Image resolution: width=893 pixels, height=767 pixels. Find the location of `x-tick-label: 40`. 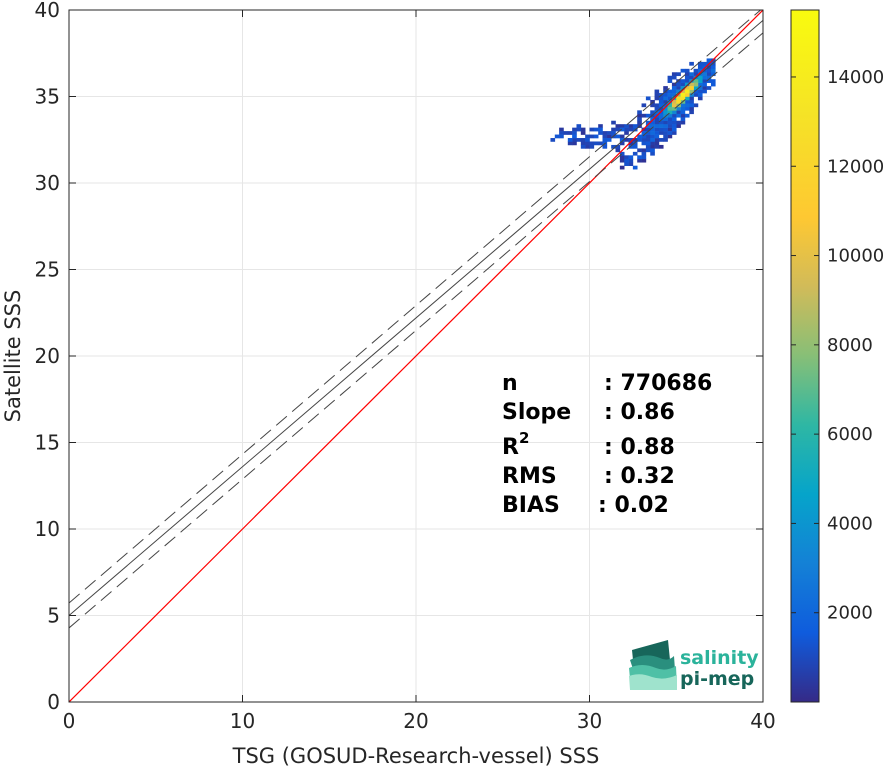

x-tick-label: 40 is located at coordinates (762, 721).